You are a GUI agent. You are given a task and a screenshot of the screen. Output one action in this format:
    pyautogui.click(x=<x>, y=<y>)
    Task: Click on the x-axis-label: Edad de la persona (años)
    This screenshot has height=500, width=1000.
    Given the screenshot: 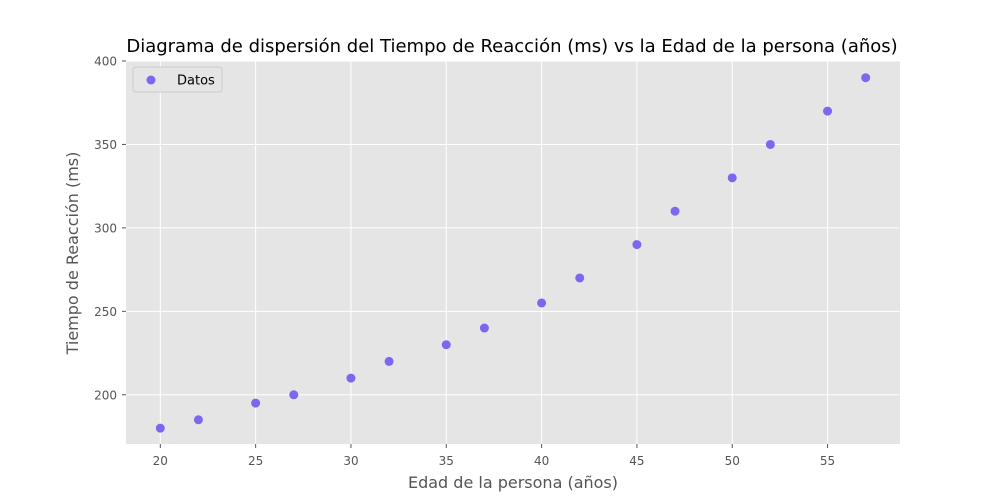 What is the action you would take?
    pyautogui.click(x=513, y=482)
    